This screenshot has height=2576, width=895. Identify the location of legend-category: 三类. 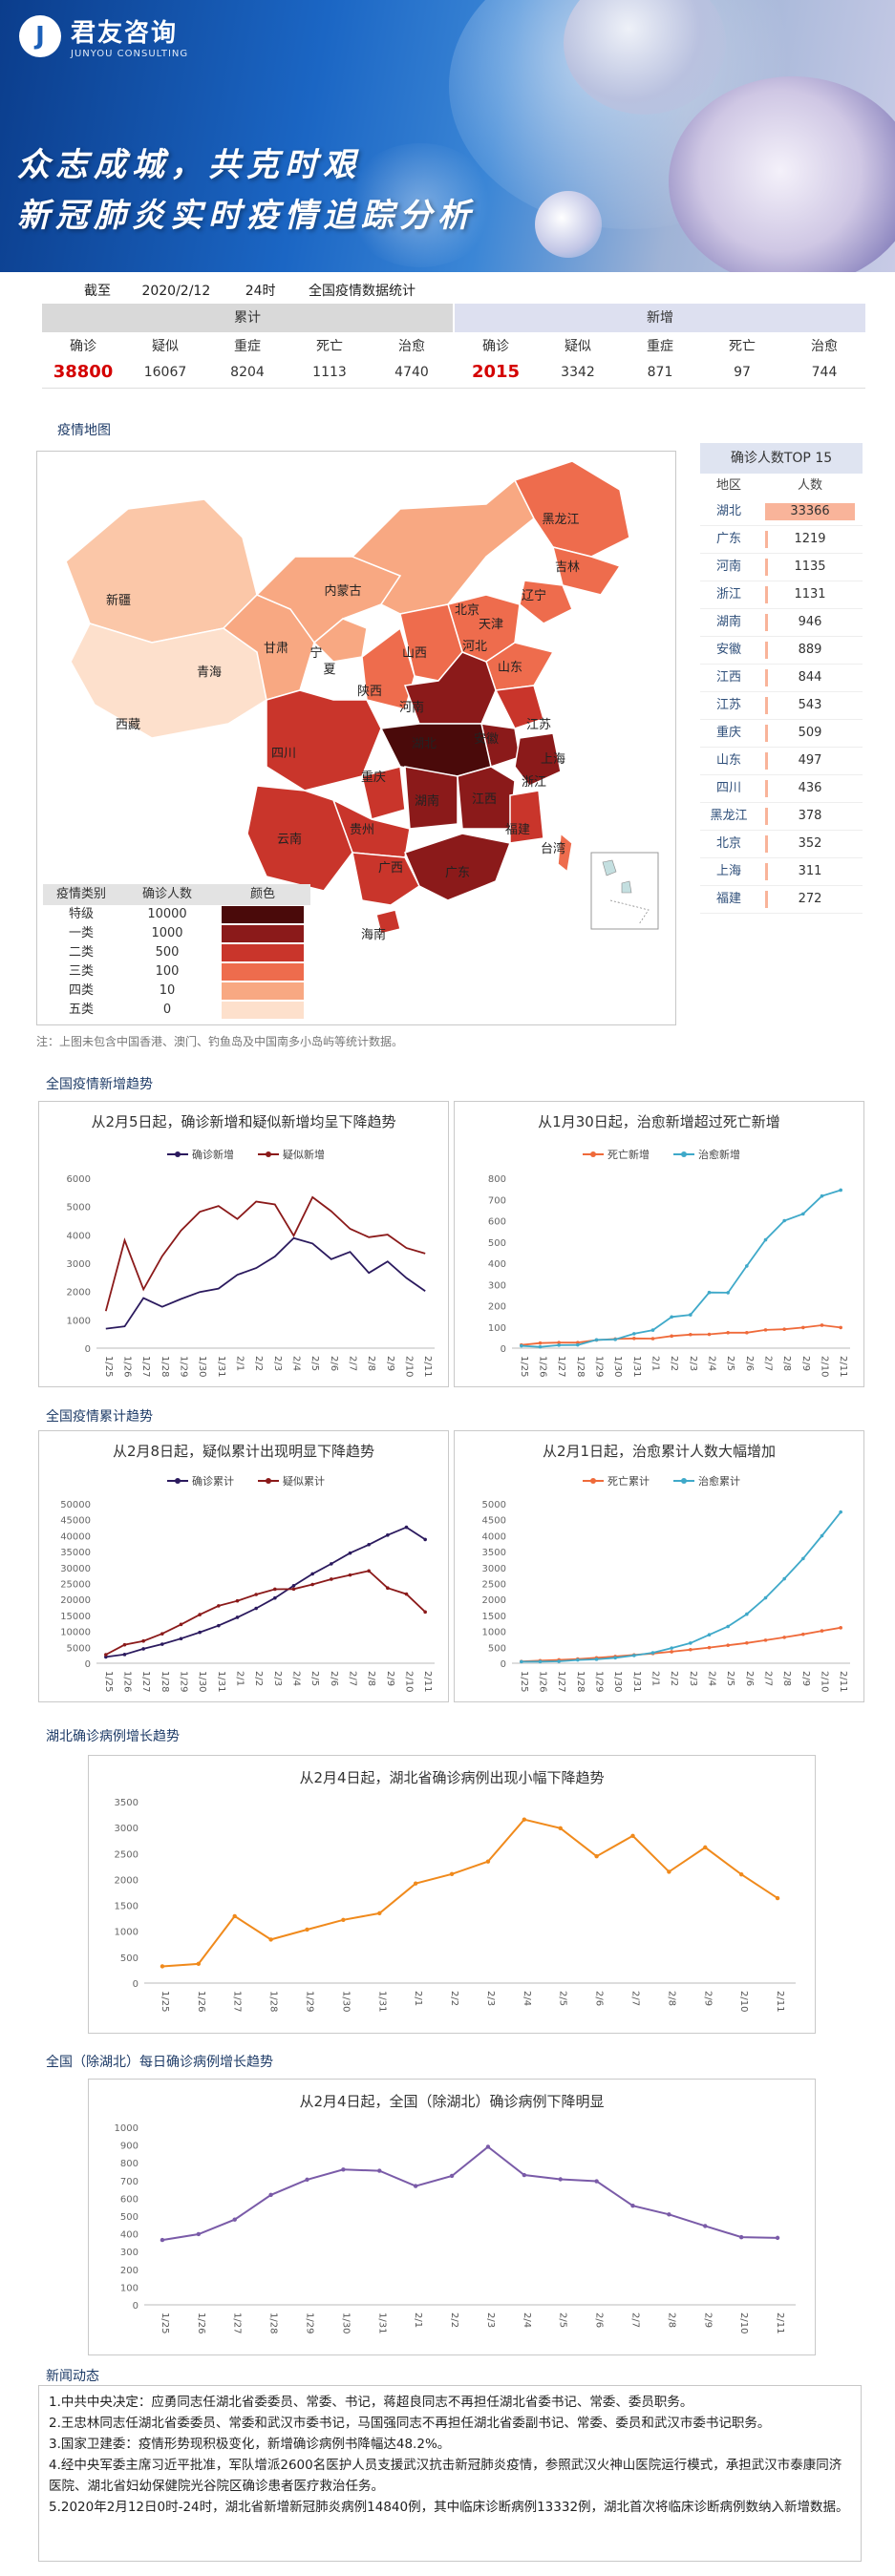
(81, 971).